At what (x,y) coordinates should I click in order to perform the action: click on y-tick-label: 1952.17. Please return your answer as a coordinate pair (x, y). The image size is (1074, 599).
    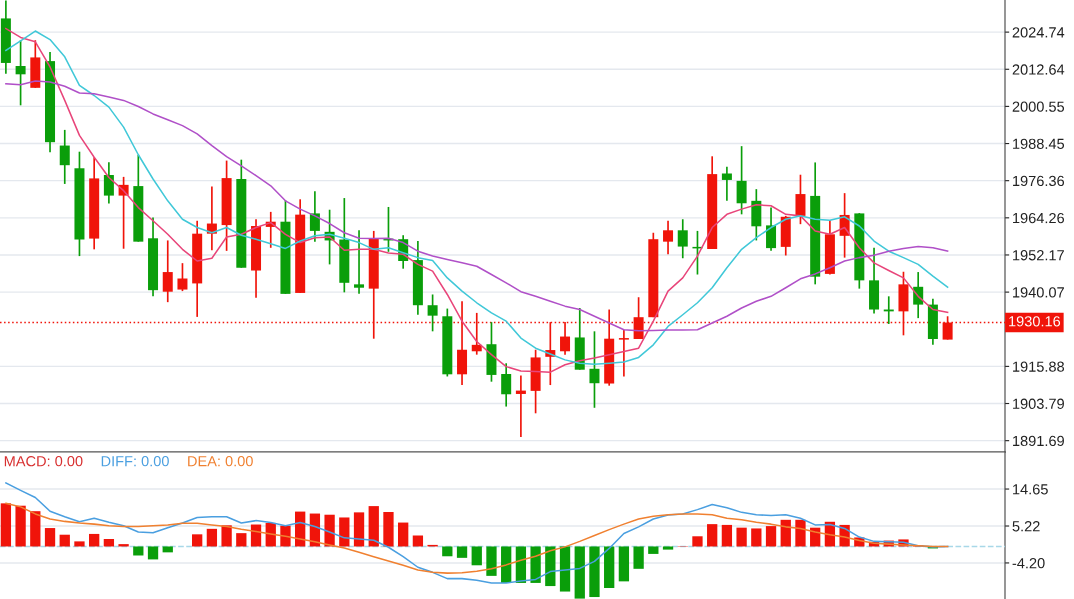
    Looking at the image, I should click on (1038, 255).